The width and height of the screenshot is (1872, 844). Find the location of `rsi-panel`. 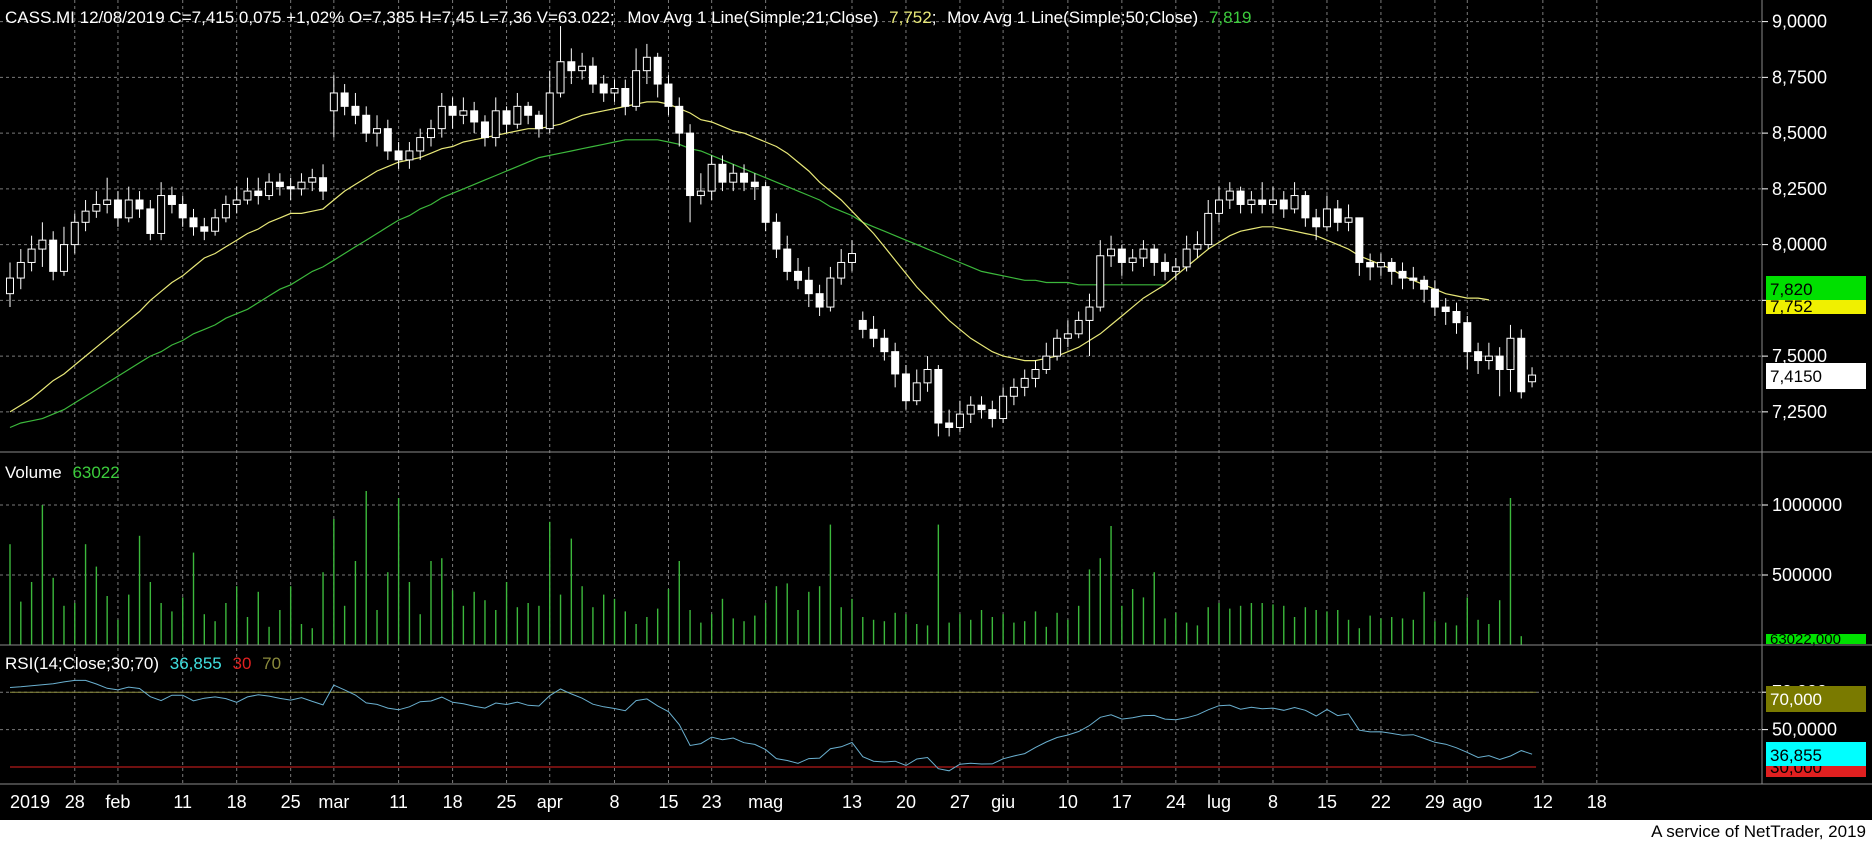

rsi-panel is located at coordinates (773, 725).